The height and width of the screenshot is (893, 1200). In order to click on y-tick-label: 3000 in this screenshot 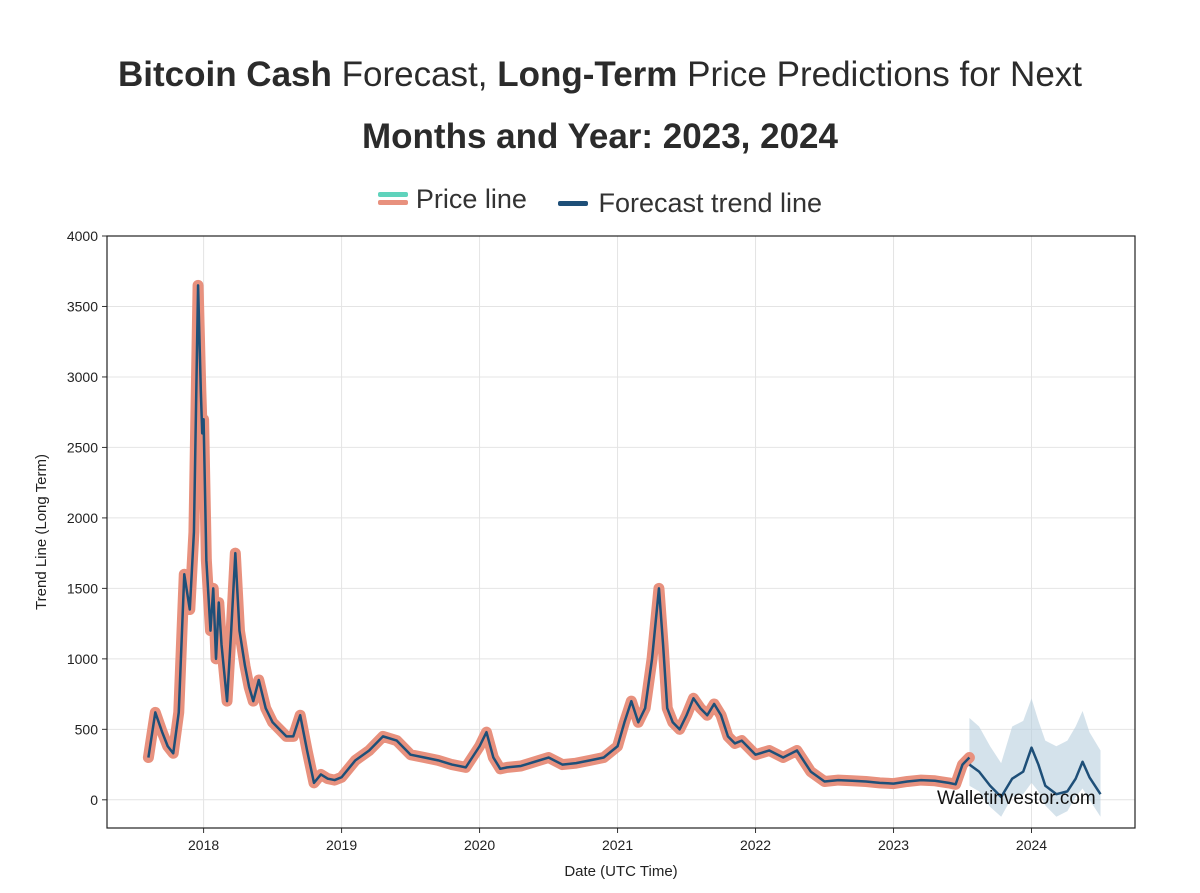, I will do `click(82, 377)`.